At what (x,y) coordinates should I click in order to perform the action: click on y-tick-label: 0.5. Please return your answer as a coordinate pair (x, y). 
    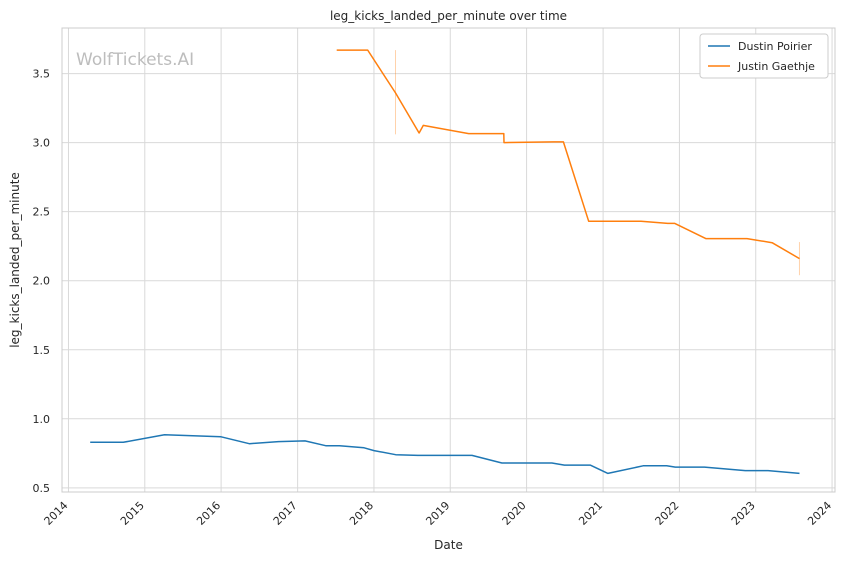
    Looking at the image, I should click on (42, 488).